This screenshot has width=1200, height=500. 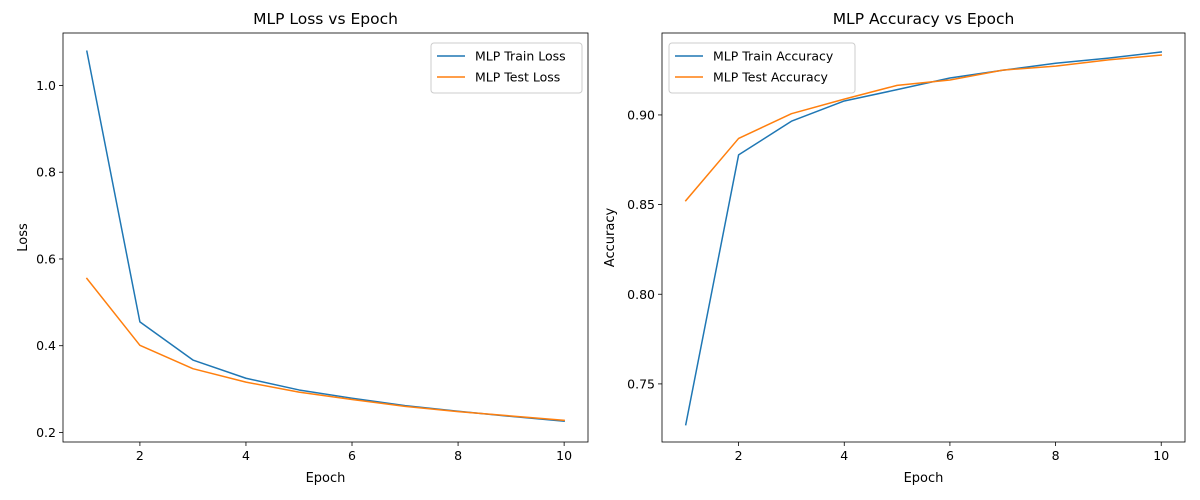 I want to click on loss-x-tick-label: 6, so click(x=352, y=455).